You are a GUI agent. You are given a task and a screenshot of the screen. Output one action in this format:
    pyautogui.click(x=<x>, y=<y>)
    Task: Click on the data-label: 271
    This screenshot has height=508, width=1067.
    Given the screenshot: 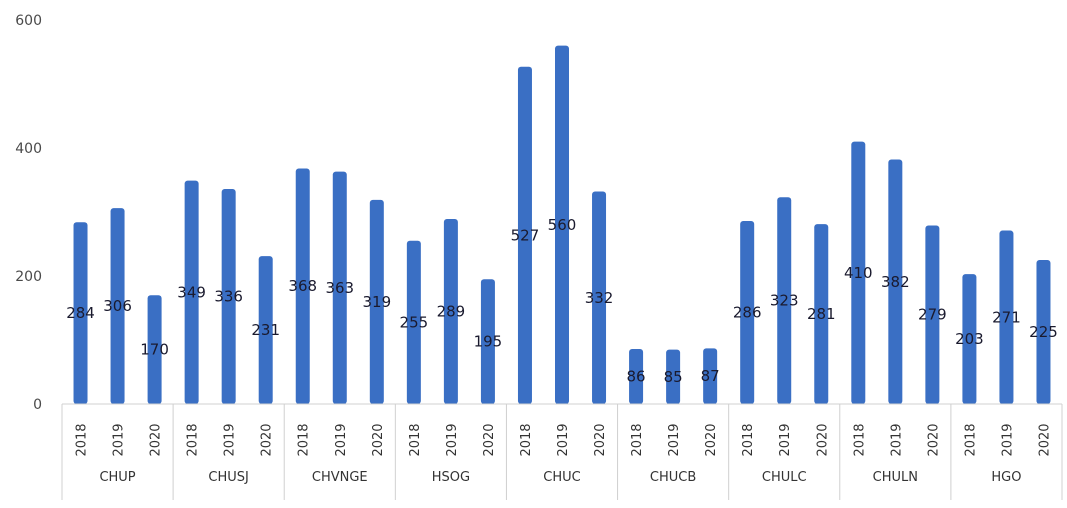 What is the action you would take?
    pyautogui.click(x=1006, y=317)
    